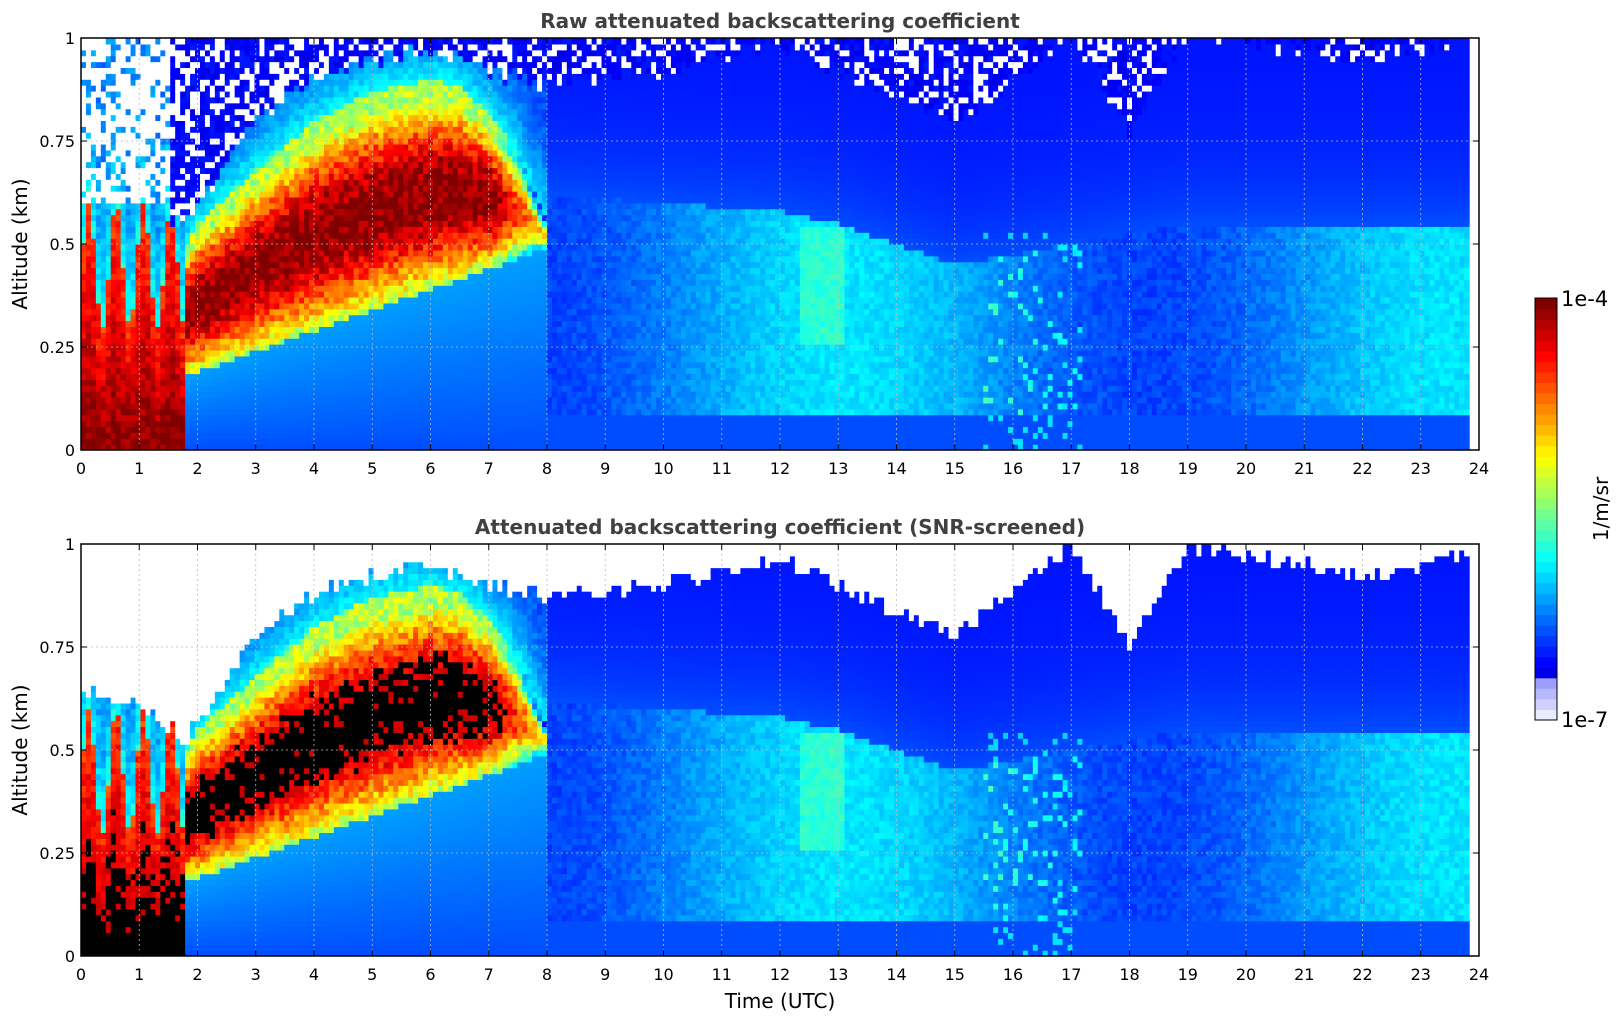  I want to click on colorbar-min-label: 1e-7, so click(1584, 720).